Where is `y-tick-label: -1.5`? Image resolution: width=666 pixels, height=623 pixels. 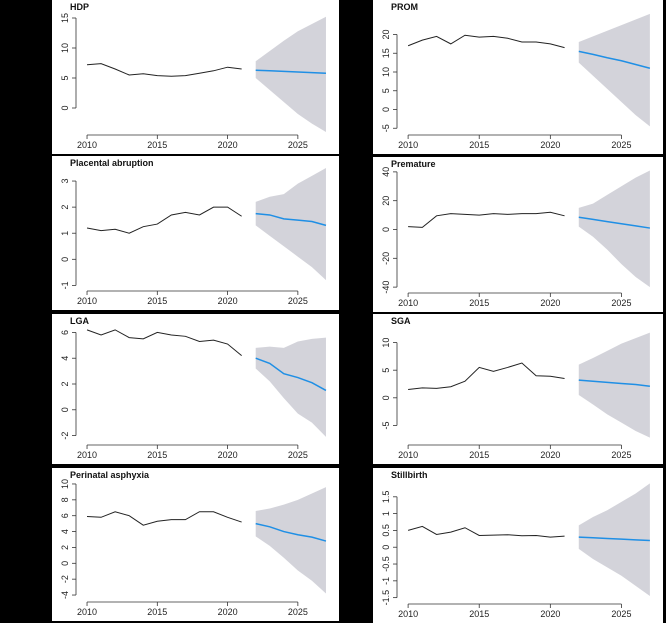 y-tick-label: -1.5 is located at coordinates (386, 598).